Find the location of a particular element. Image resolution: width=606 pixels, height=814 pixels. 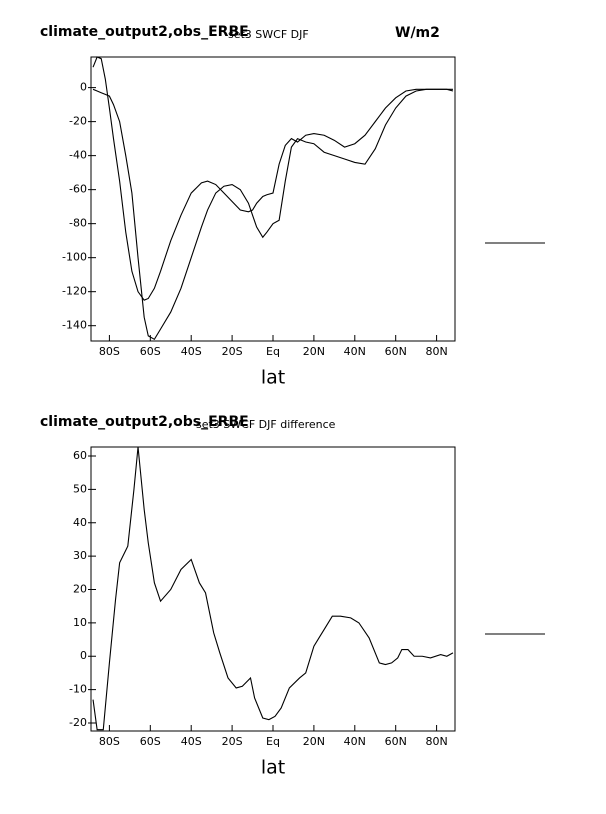

units-label: W/m2 is located at coordinates (417, 33).